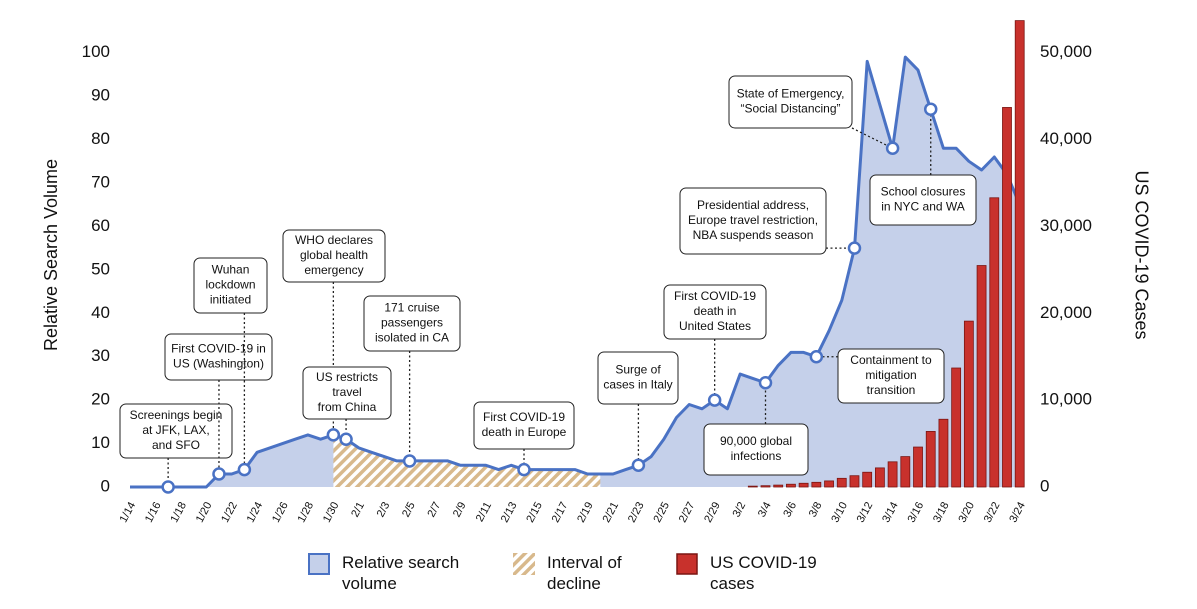  What do you see at coordinates (467, 460) in the screenshot?
I see `hatch-area` at bounding box center [467, 460].